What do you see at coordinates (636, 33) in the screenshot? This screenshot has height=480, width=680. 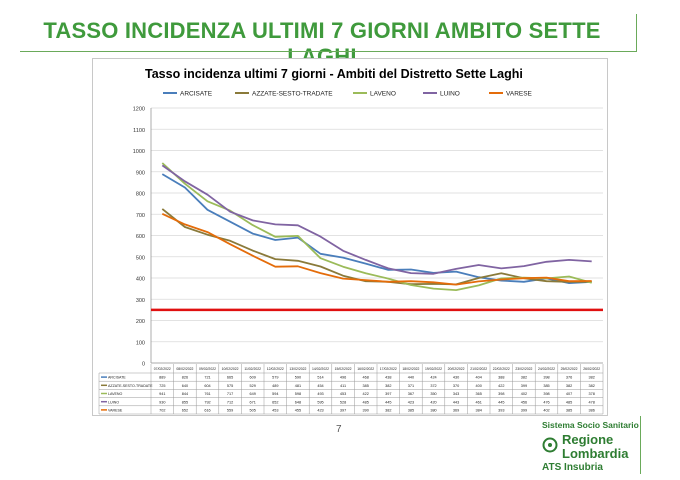 I see `title-divider-vertical` at bounding box center [636, 33].